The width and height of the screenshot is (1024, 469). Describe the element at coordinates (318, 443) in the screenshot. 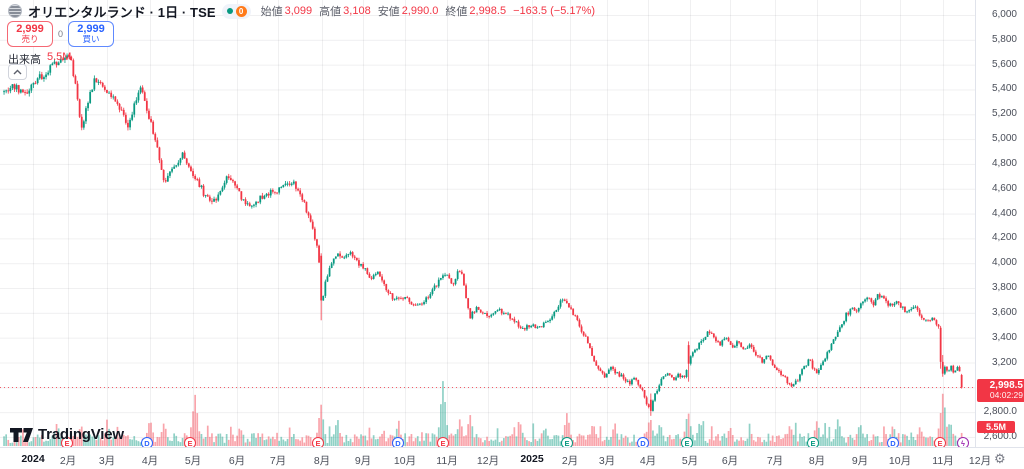

I see `timeline-event-marker-E: E` at that location.